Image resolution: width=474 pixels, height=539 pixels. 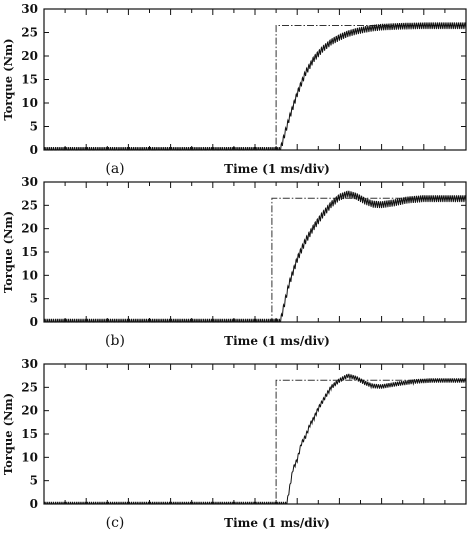 What do you see at coordinates (115, 341) in the screenshot?
I see `panel-label: (b)` at bounding box center [115, 341].